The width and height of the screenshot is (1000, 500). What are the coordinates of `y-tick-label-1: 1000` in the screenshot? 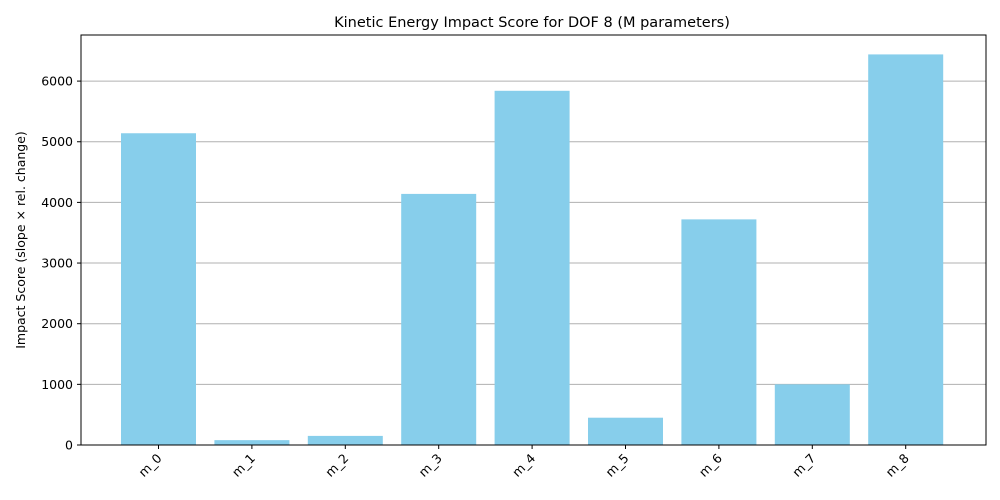 It's located at (57, 384).